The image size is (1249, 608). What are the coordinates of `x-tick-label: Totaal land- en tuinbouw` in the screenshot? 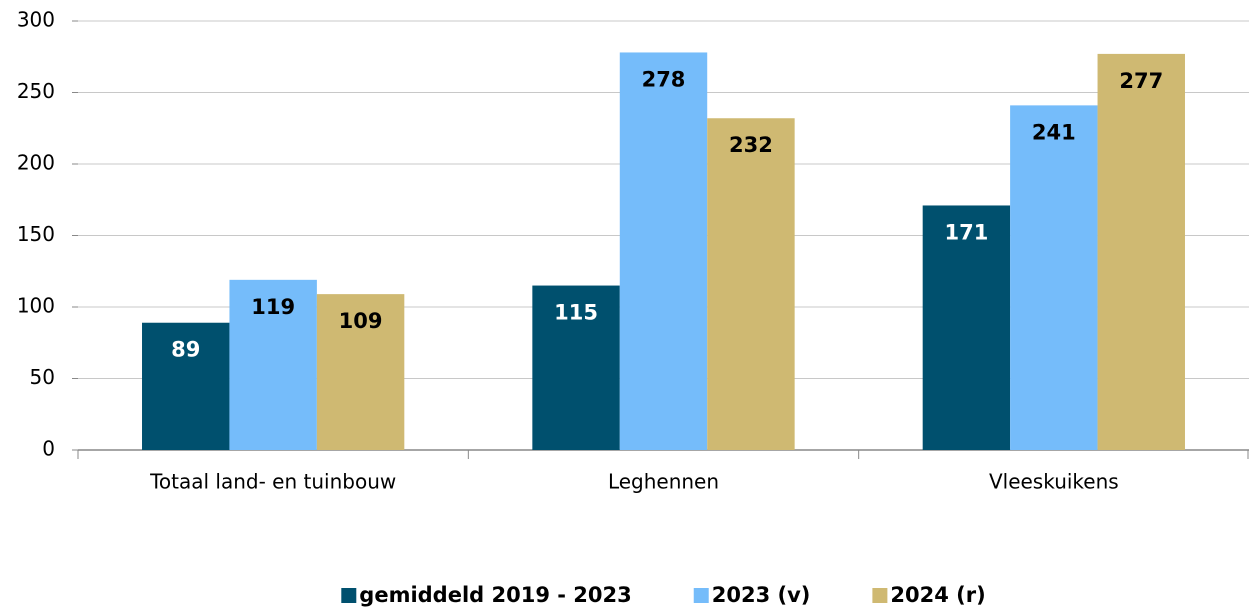 It's located at (272, 482).